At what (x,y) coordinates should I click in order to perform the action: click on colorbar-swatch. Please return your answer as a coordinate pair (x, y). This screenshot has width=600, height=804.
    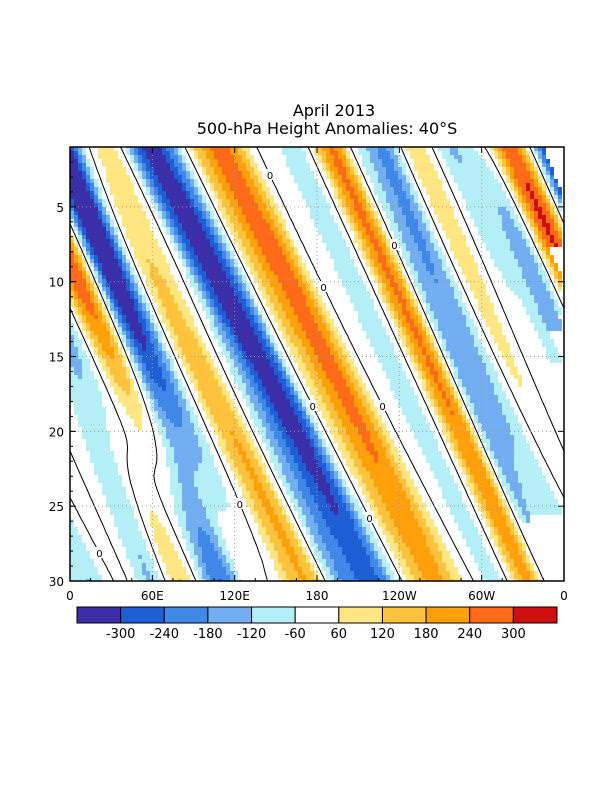
    Looking at the image, I should click on (230, 615).